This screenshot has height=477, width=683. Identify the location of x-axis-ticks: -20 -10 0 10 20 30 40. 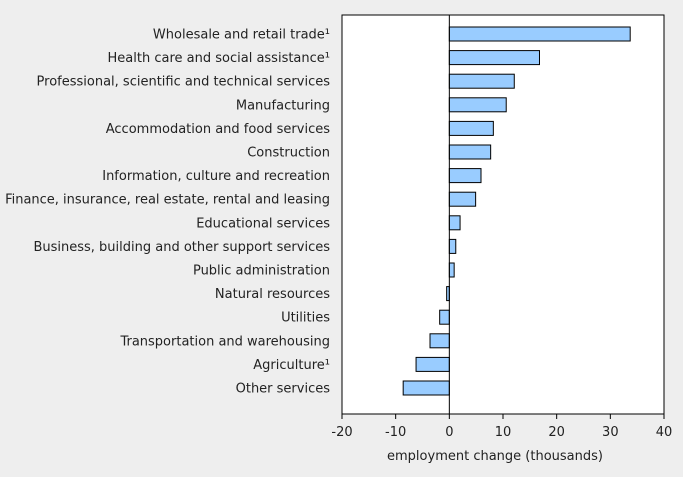
(501, 427).